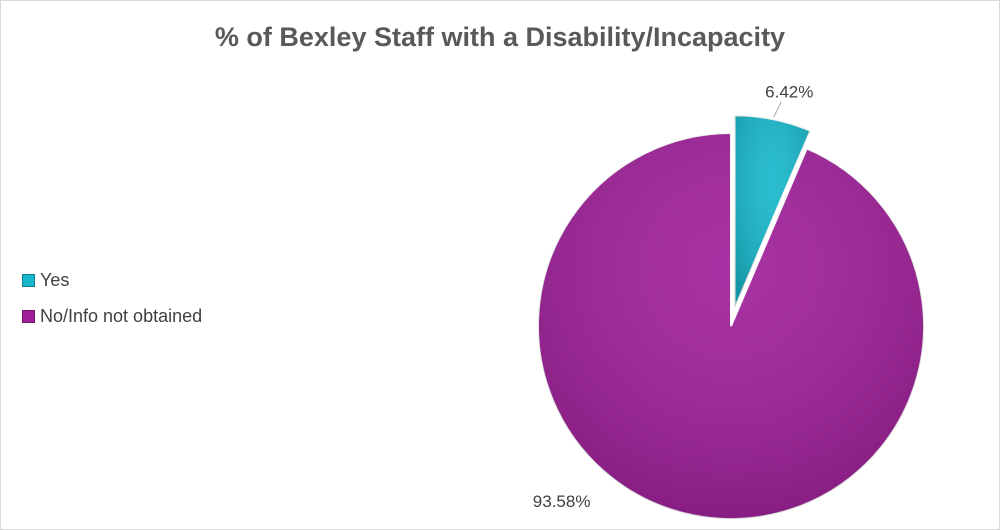 This screenshot has width=1000, height=530. I want to click on pie-slice-yes-shading, so click(772, 212).